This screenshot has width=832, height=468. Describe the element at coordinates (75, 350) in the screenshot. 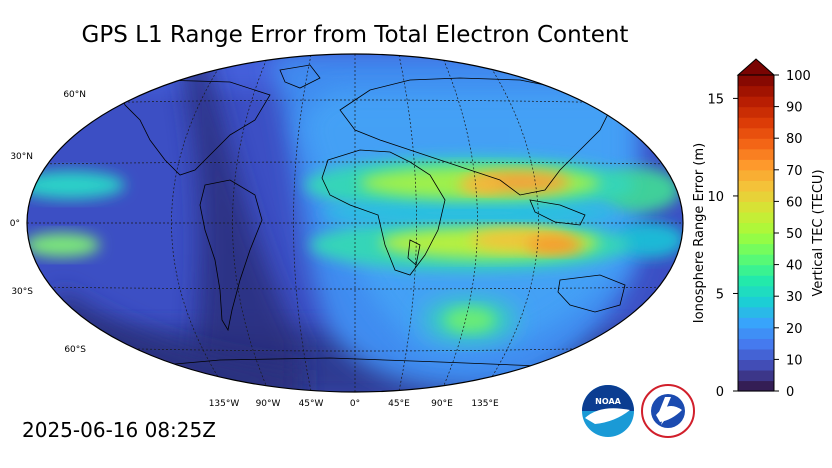

I see `lat-label-60s: 60°S` at that location.